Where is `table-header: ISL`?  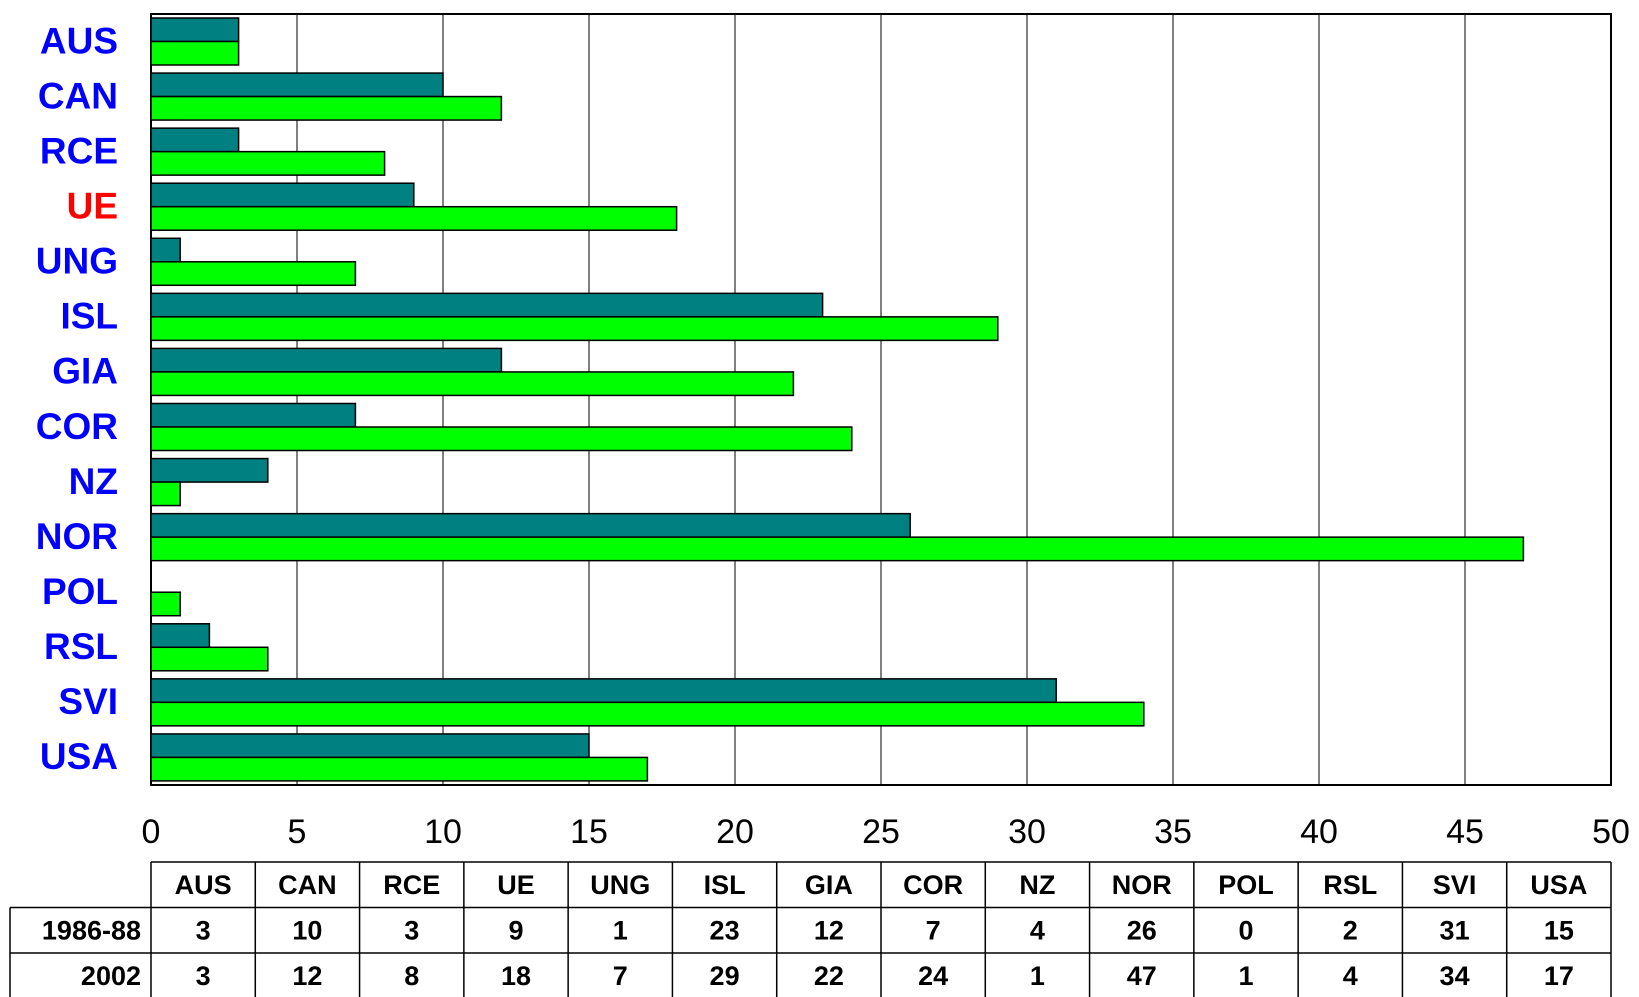
table-header: ISL is located at coordinates (725, 885).